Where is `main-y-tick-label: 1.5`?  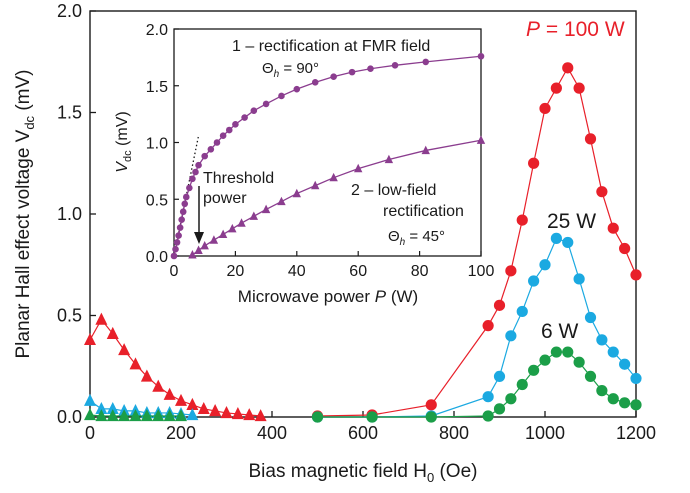 main-y-tick-label: 1.5 is located at coordinates (69, 113).